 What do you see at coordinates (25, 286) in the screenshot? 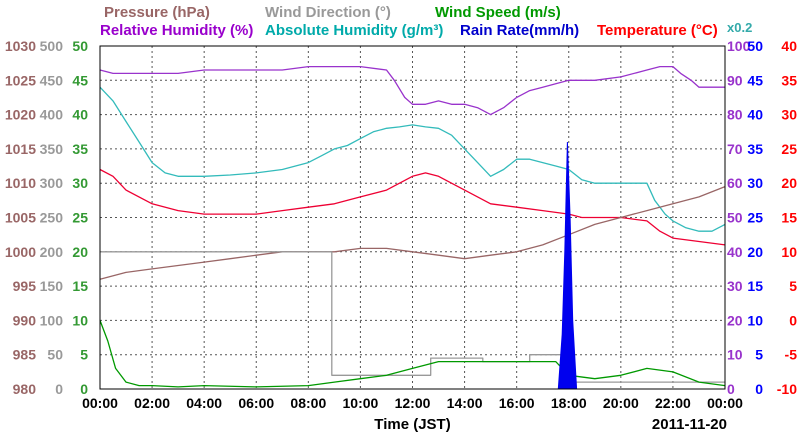
I see `tick-label-pressure: 995` at bounding box center [25, 286].